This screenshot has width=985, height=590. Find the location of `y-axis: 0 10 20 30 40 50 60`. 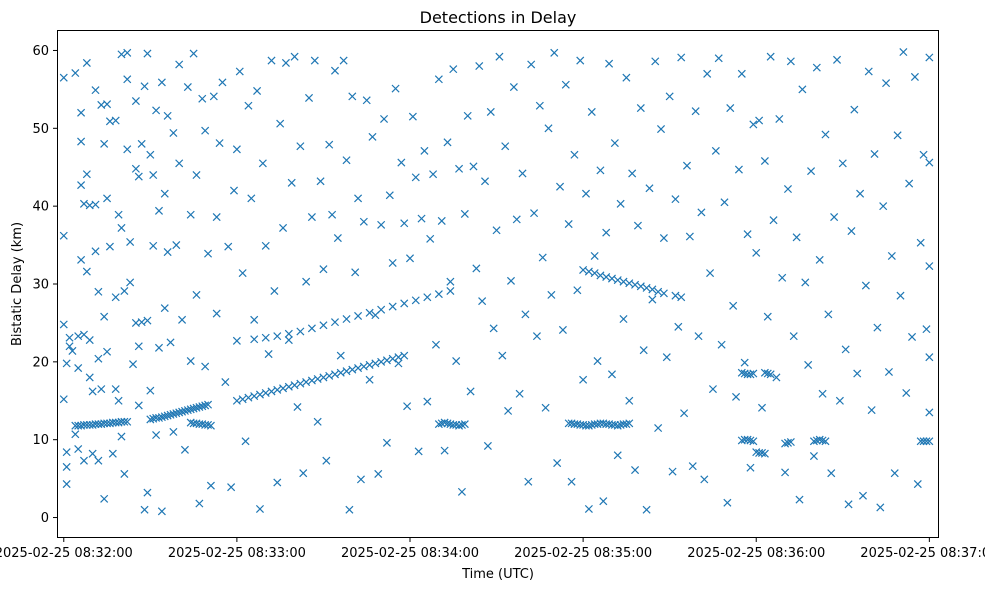

y-axis: 0 10 20 30 40 50 60 is located at coordinates (45, 285).